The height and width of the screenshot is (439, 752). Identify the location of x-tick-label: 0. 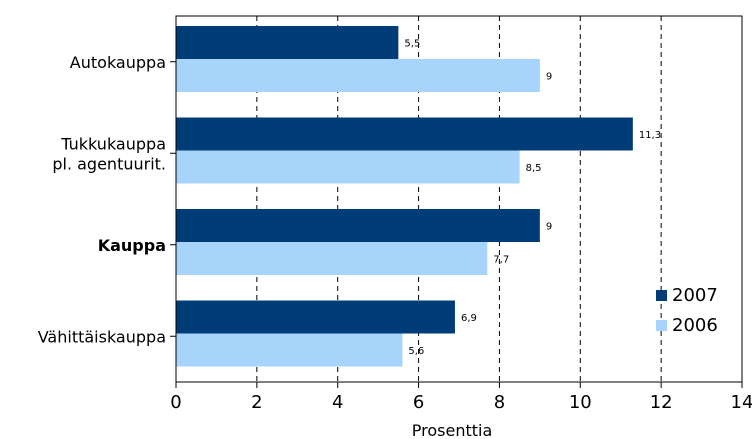
(175, 402).